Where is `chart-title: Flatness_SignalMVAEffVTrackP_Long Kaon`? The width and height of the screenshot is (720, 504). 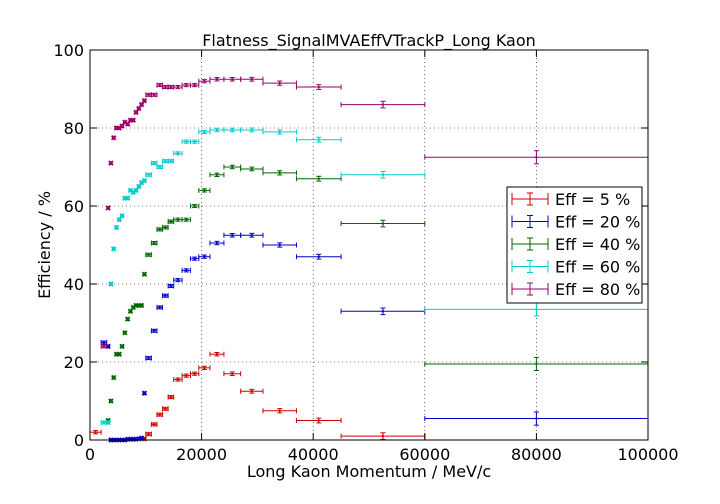 chart-title: Flatness_SignalMVAEffVTrackP_Long Kaon is located at coordinates (369, 41).